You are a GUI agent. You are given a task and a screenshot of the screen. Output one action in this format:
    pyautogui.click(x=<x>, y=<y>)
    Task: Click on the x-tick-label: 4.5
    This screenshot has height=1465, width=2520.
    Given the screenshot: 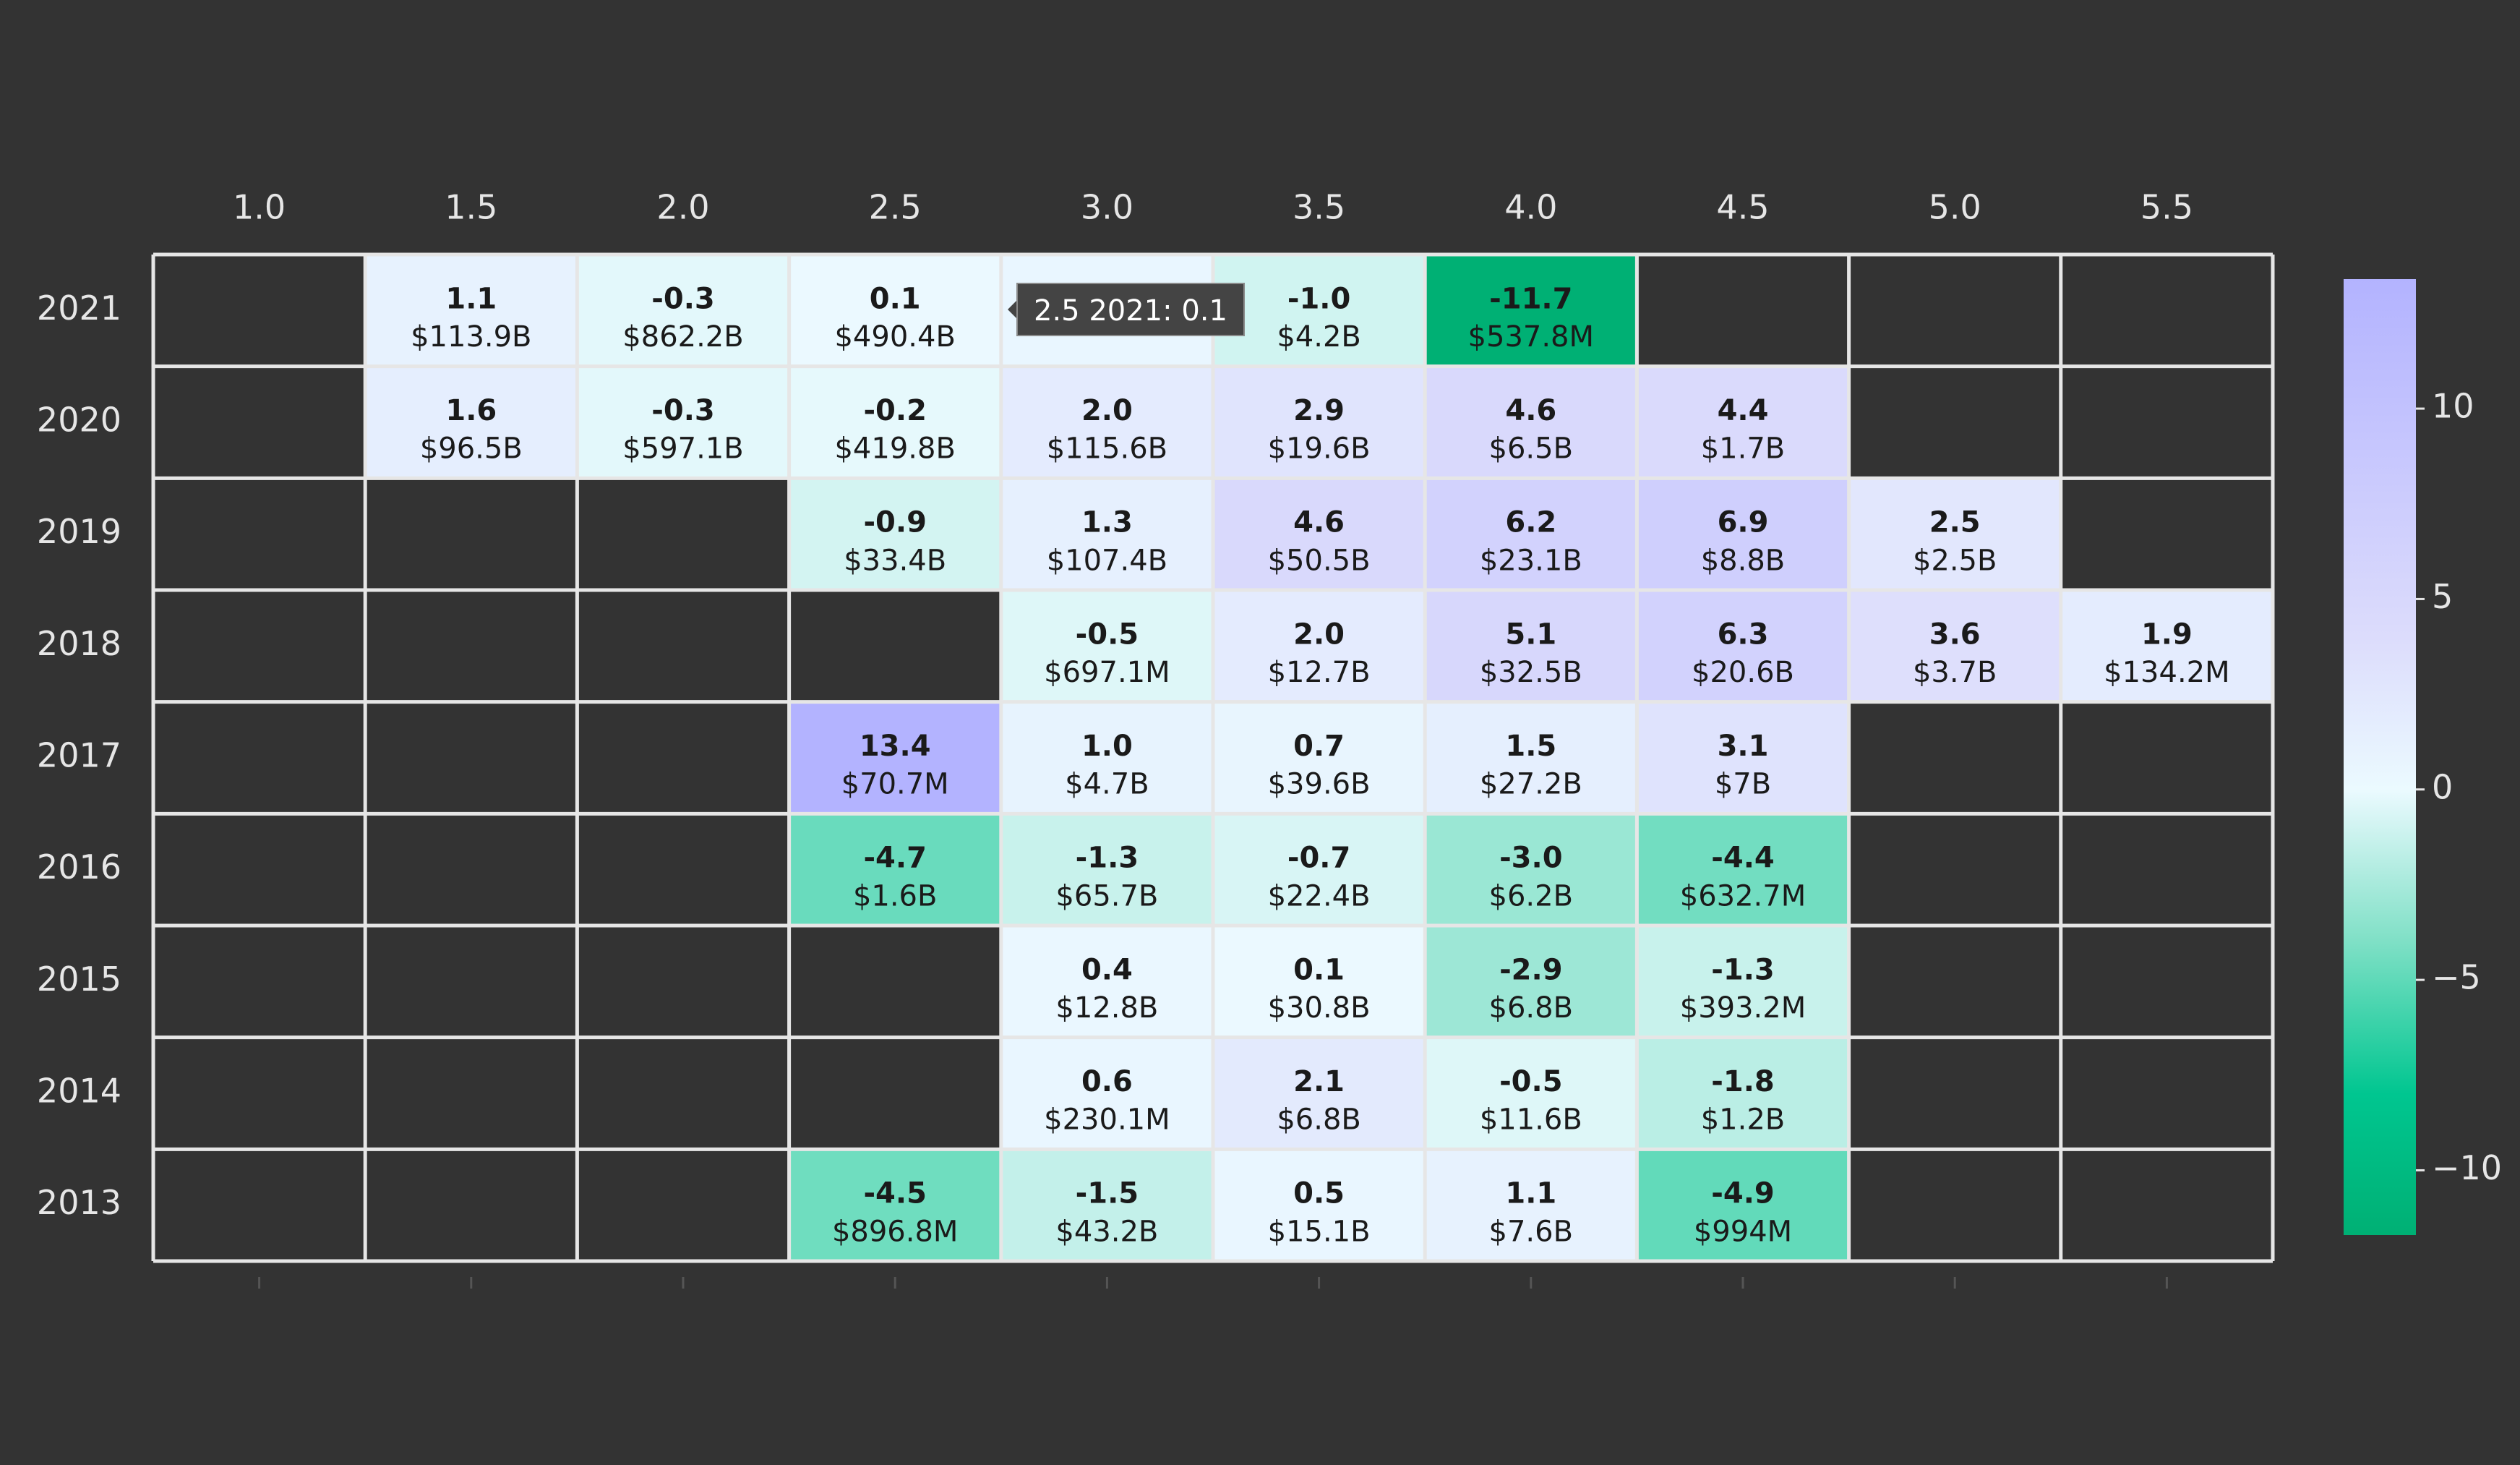 What is the action you would take?
    pyautogui.click(x=1742, y=207)
    